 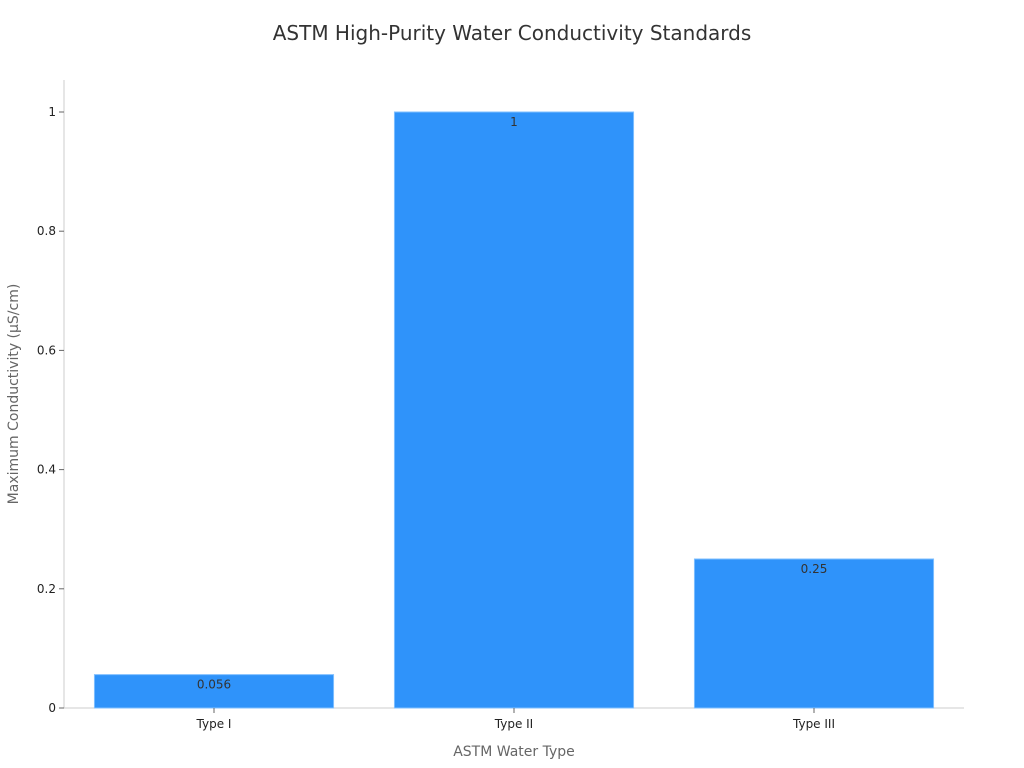 What do you see at coordinates (50, 410) in the screenshot?
I see `y-axis-ticks: 0 0.2 0.4 0.6 0.8 1` at bounding box center [50, 410].